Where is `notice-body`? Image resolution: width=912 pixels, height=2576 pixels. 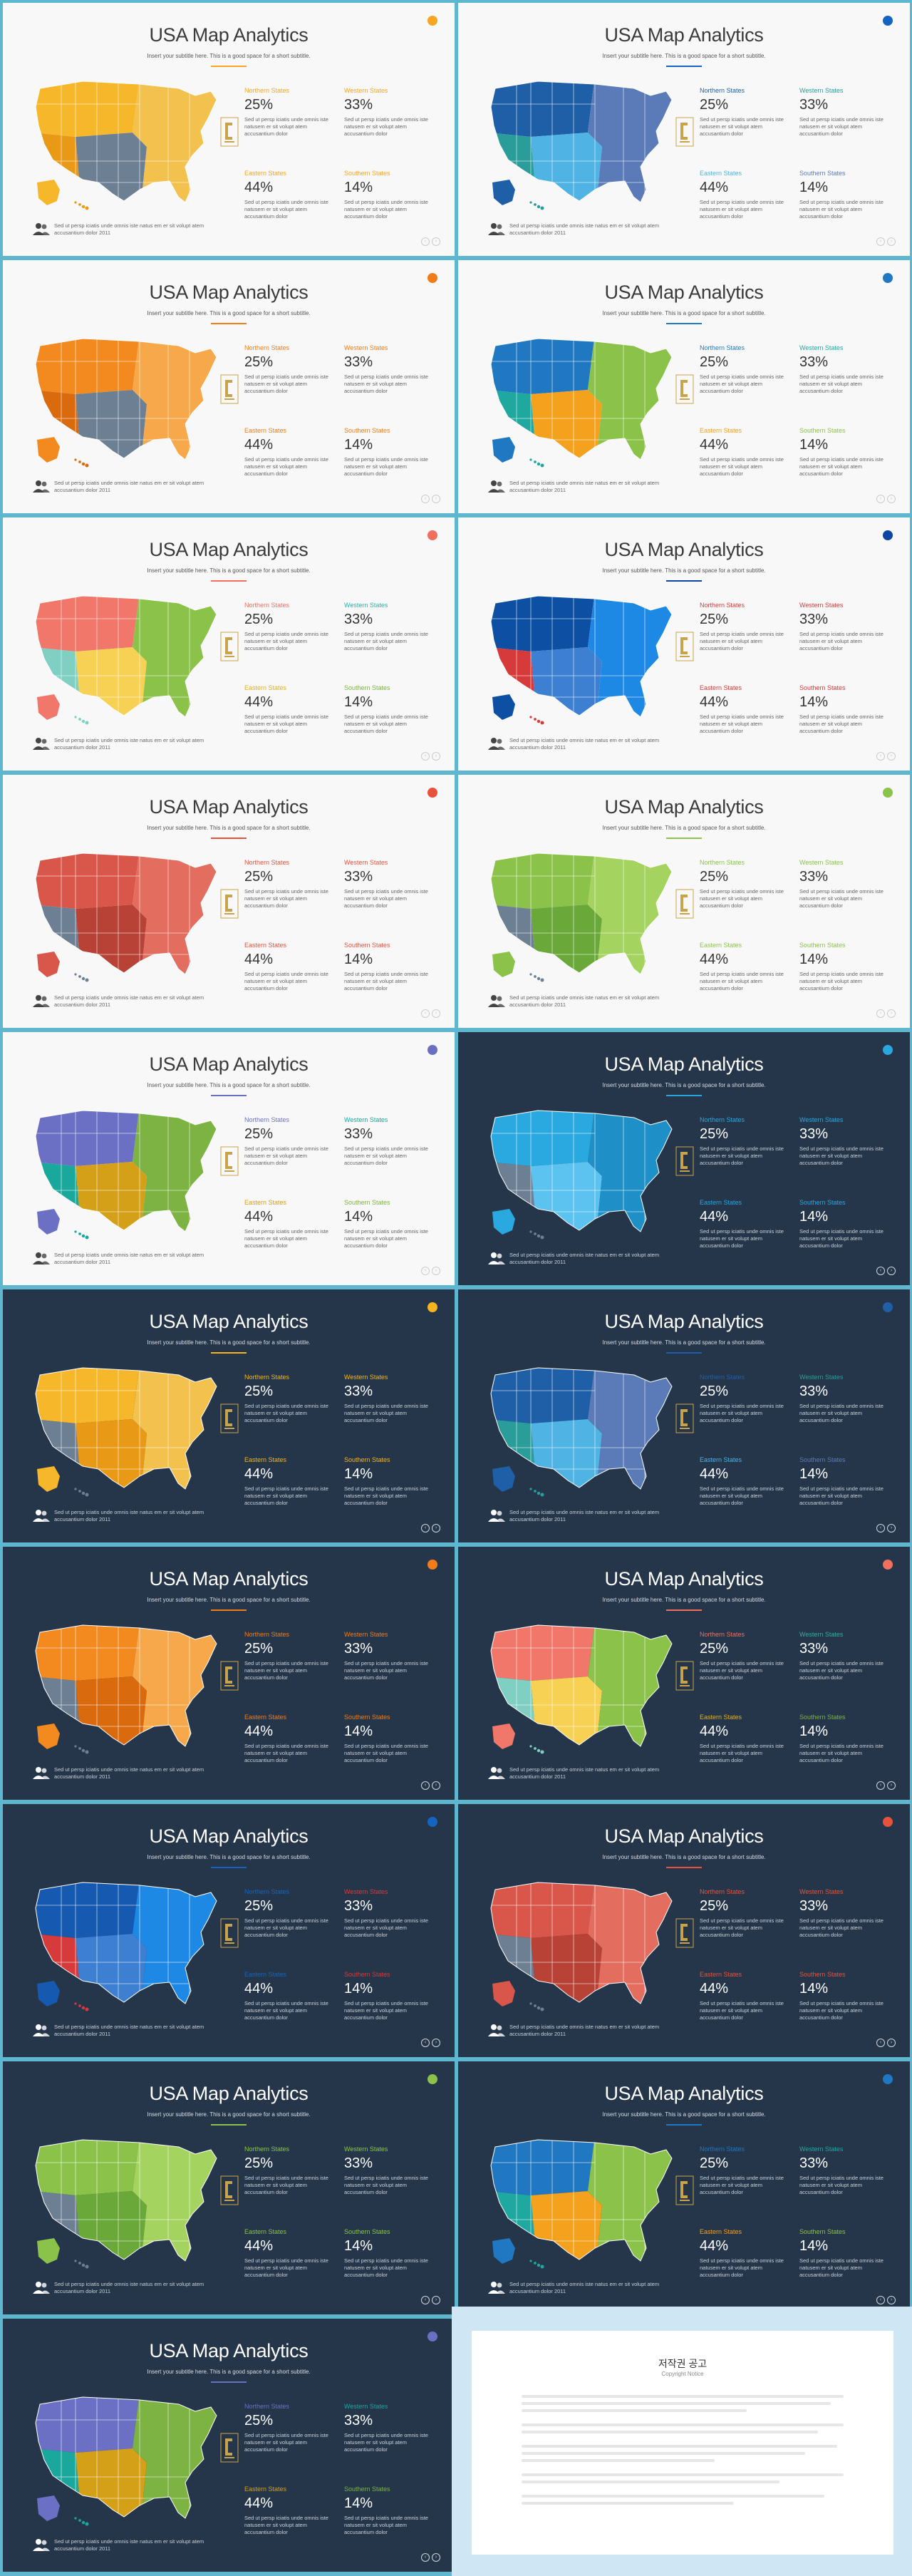
notice-body is located at coordinates (683, 2450).